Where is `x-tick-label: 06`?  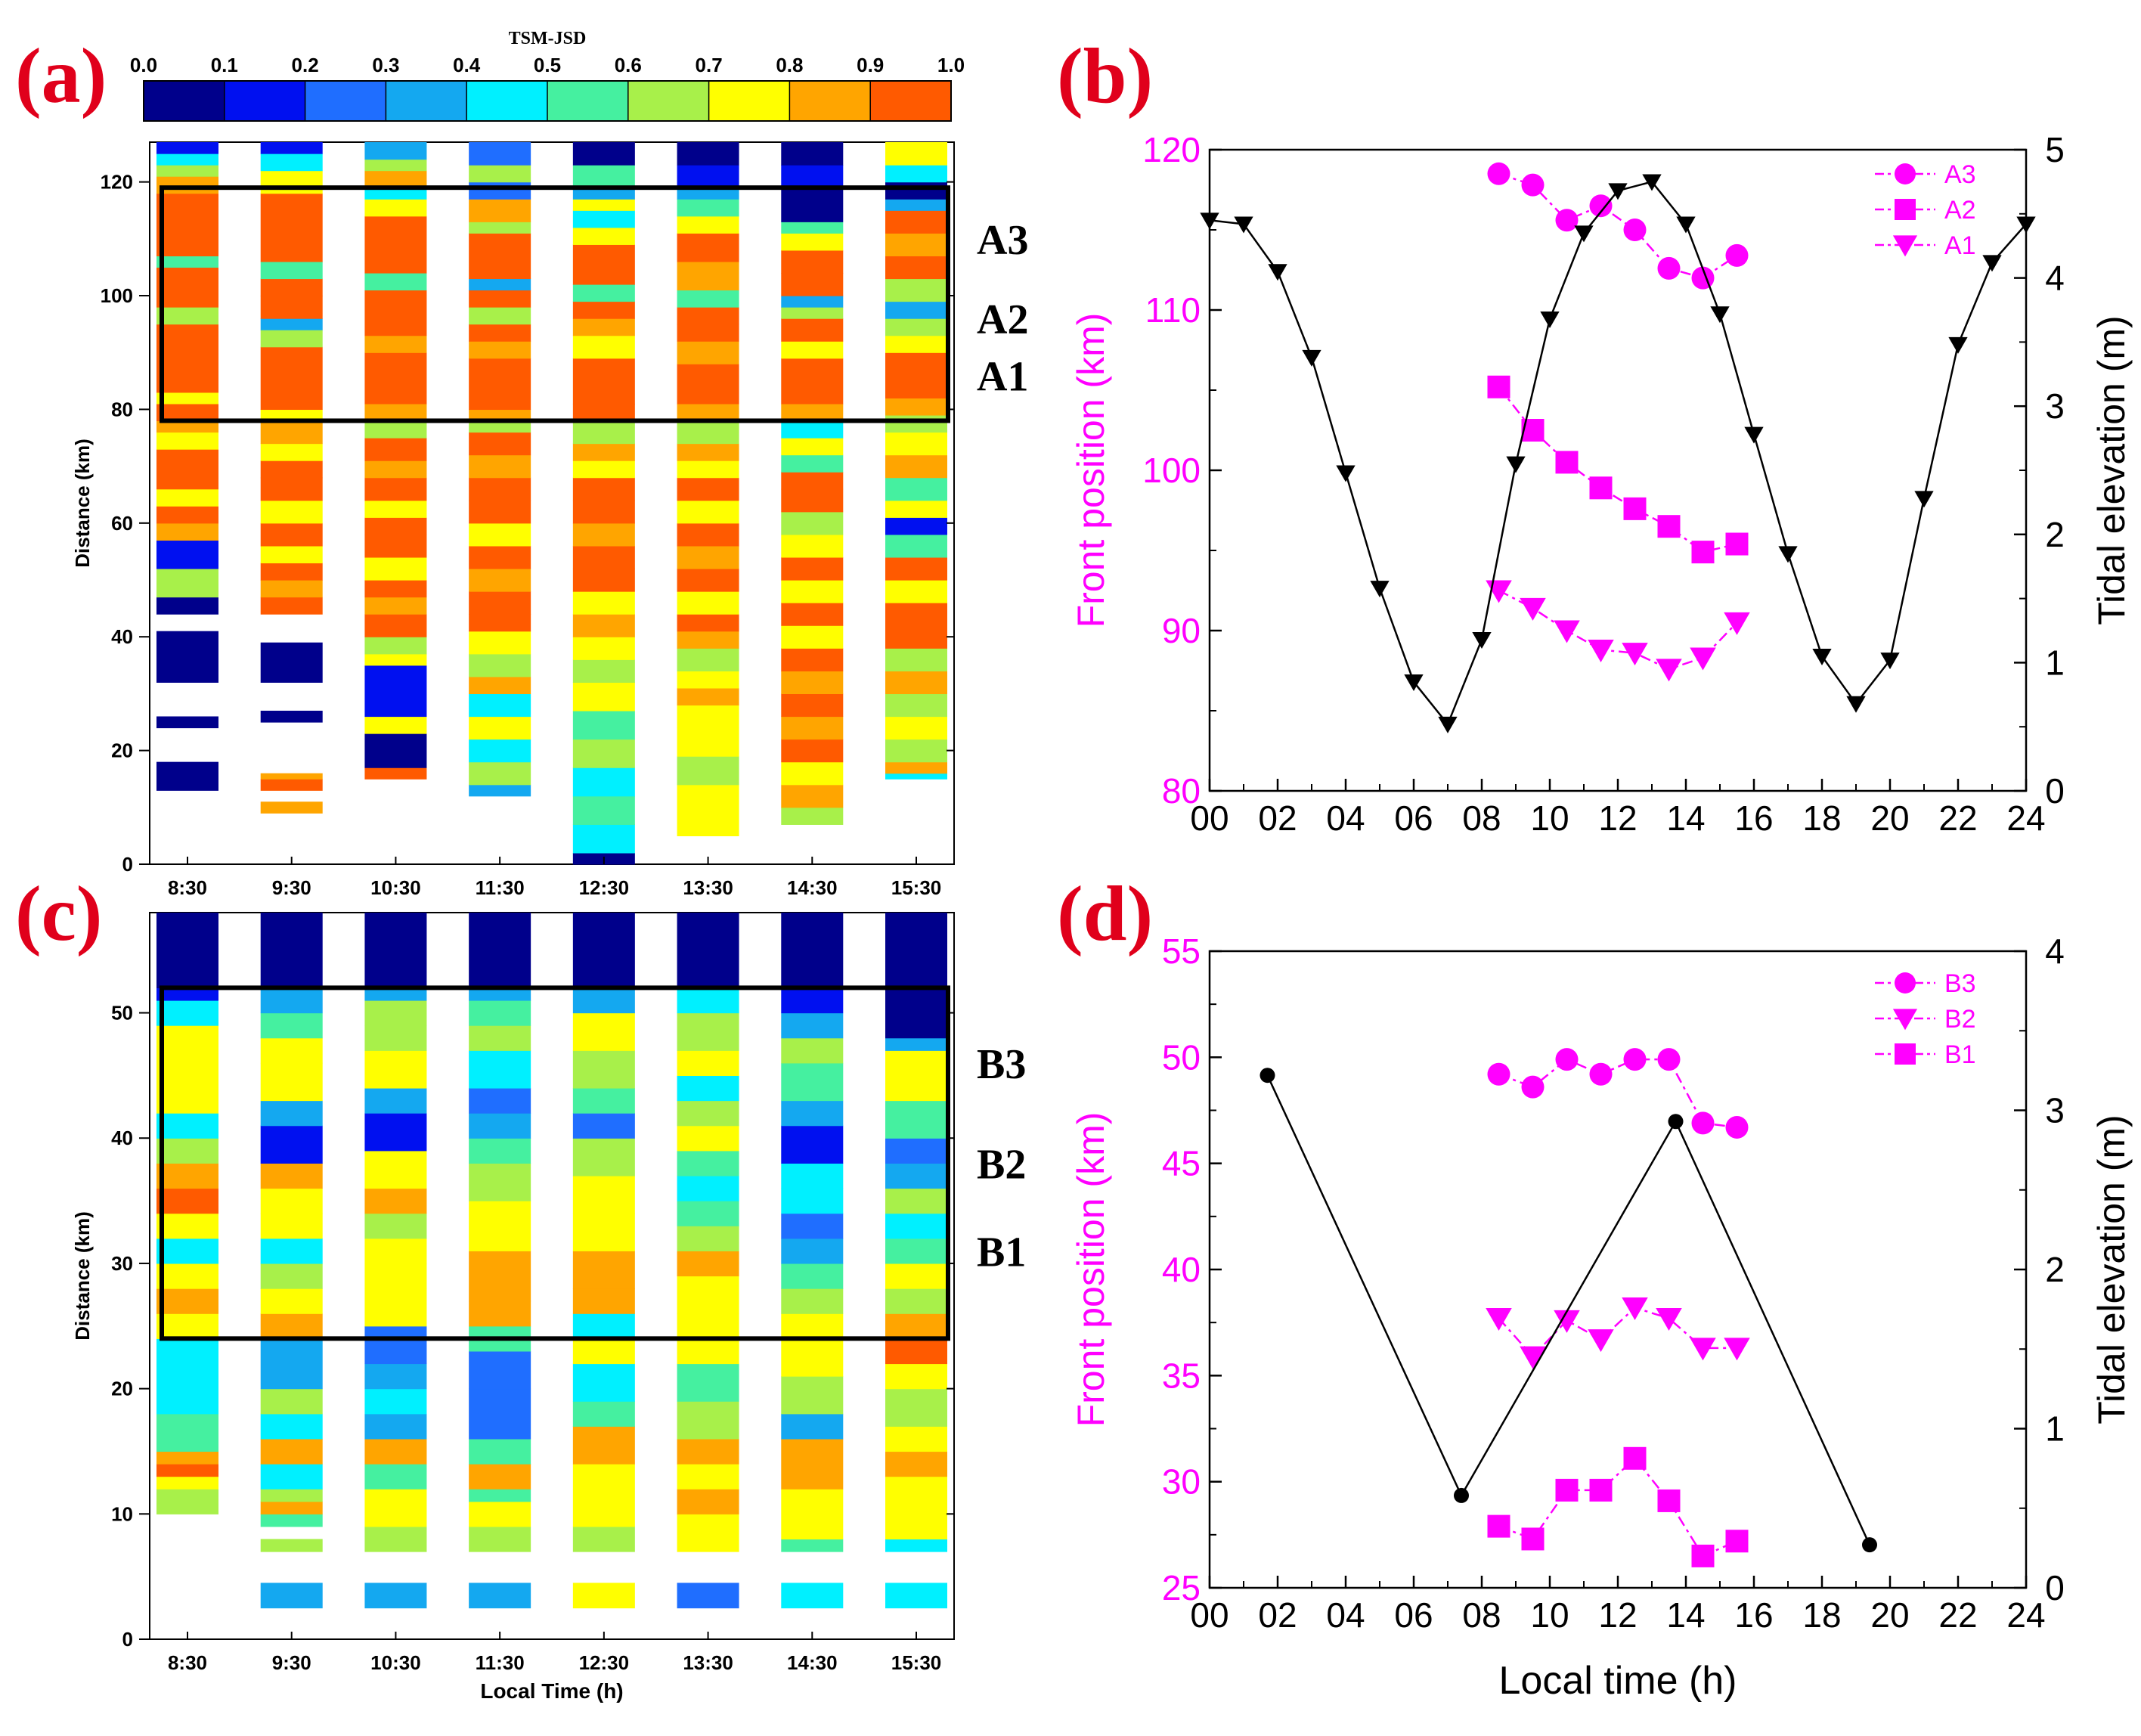
x-tick-label: 06 is located at coordinates (1413, 1615).